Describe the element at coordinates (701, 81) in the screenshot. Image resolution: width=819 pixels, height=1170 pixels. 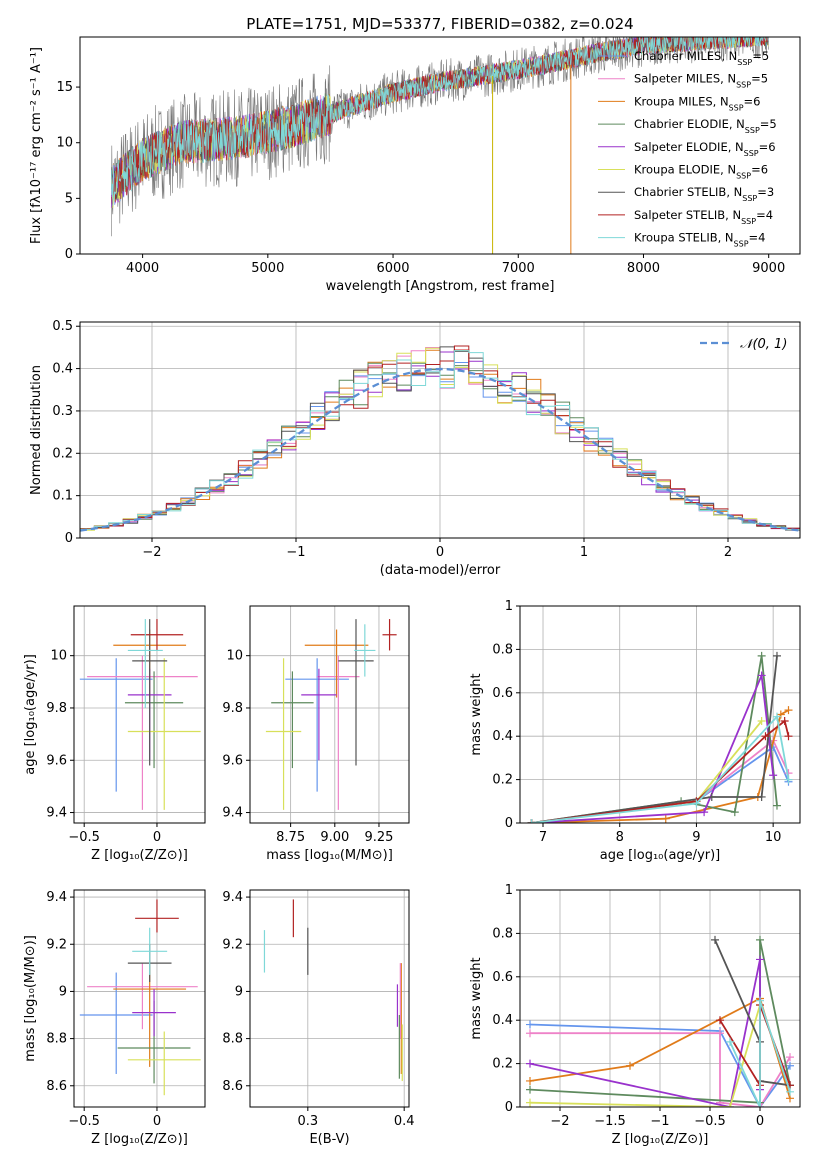
I see `legend-label: Salpeter MILES, NSSP=5` at that location.